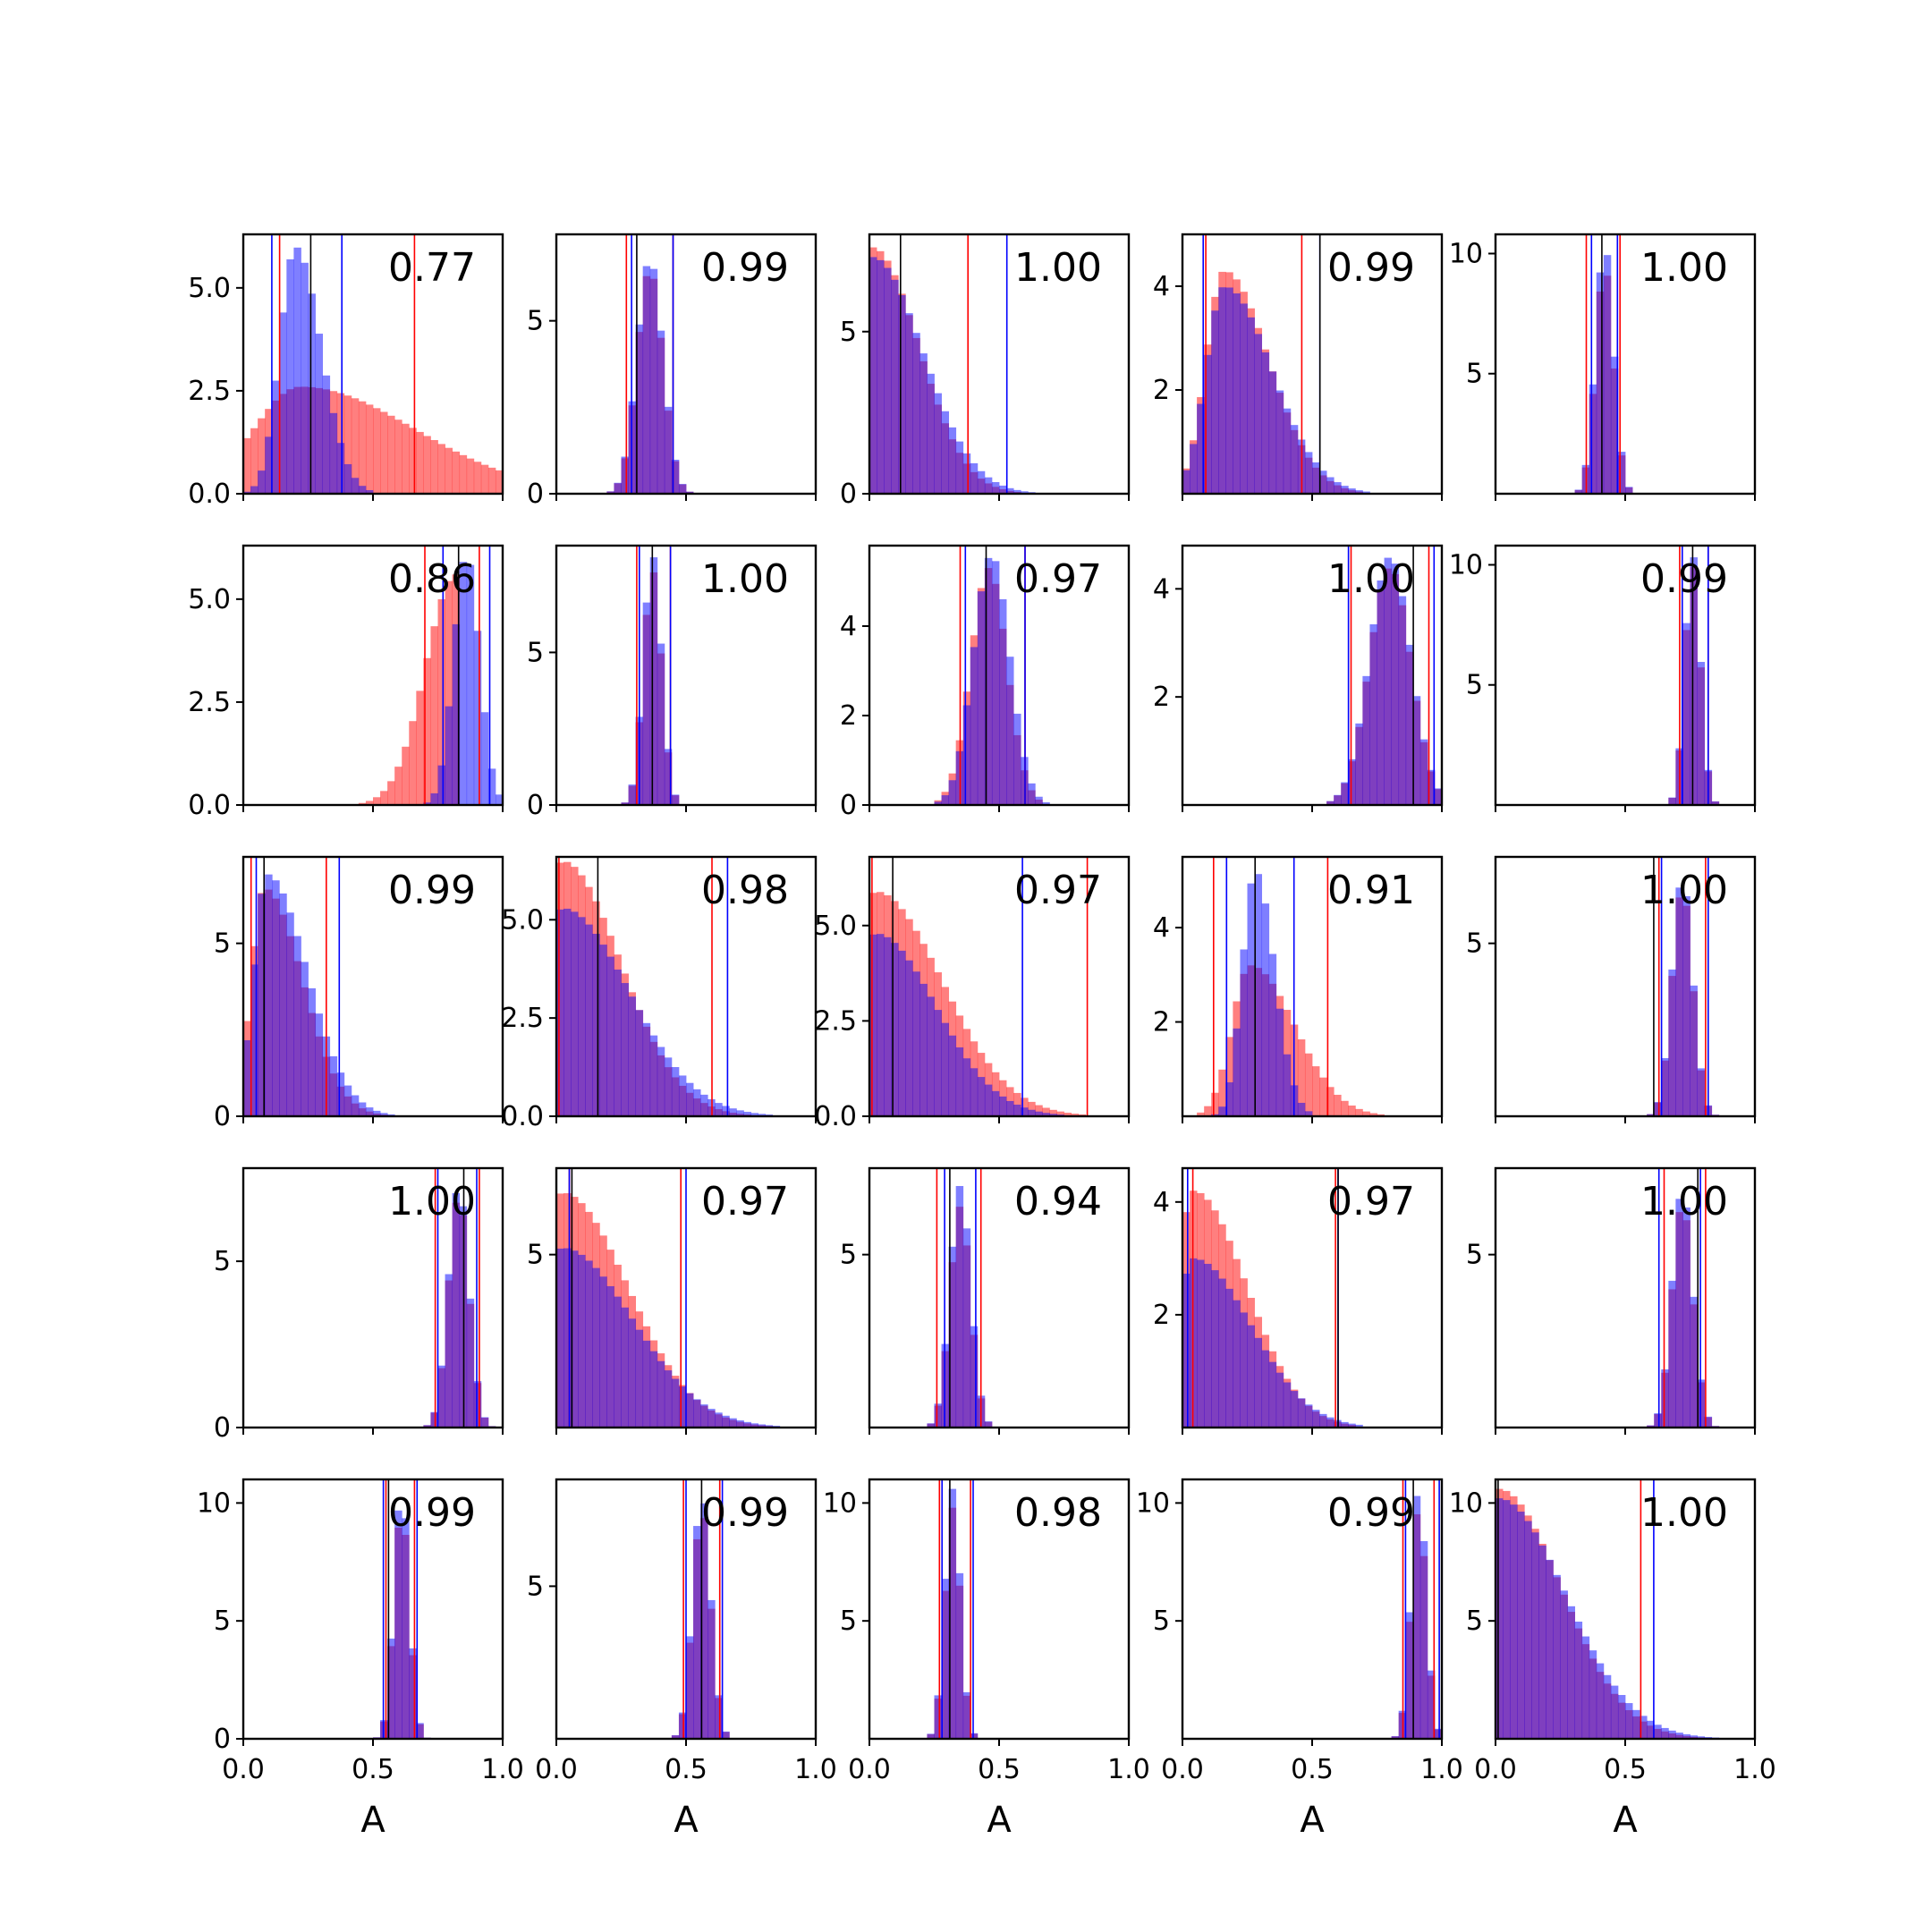 The height and width of the screenshot is (1932, 1932). I want to click on y-tick-label: 4, so click(1161, 928).